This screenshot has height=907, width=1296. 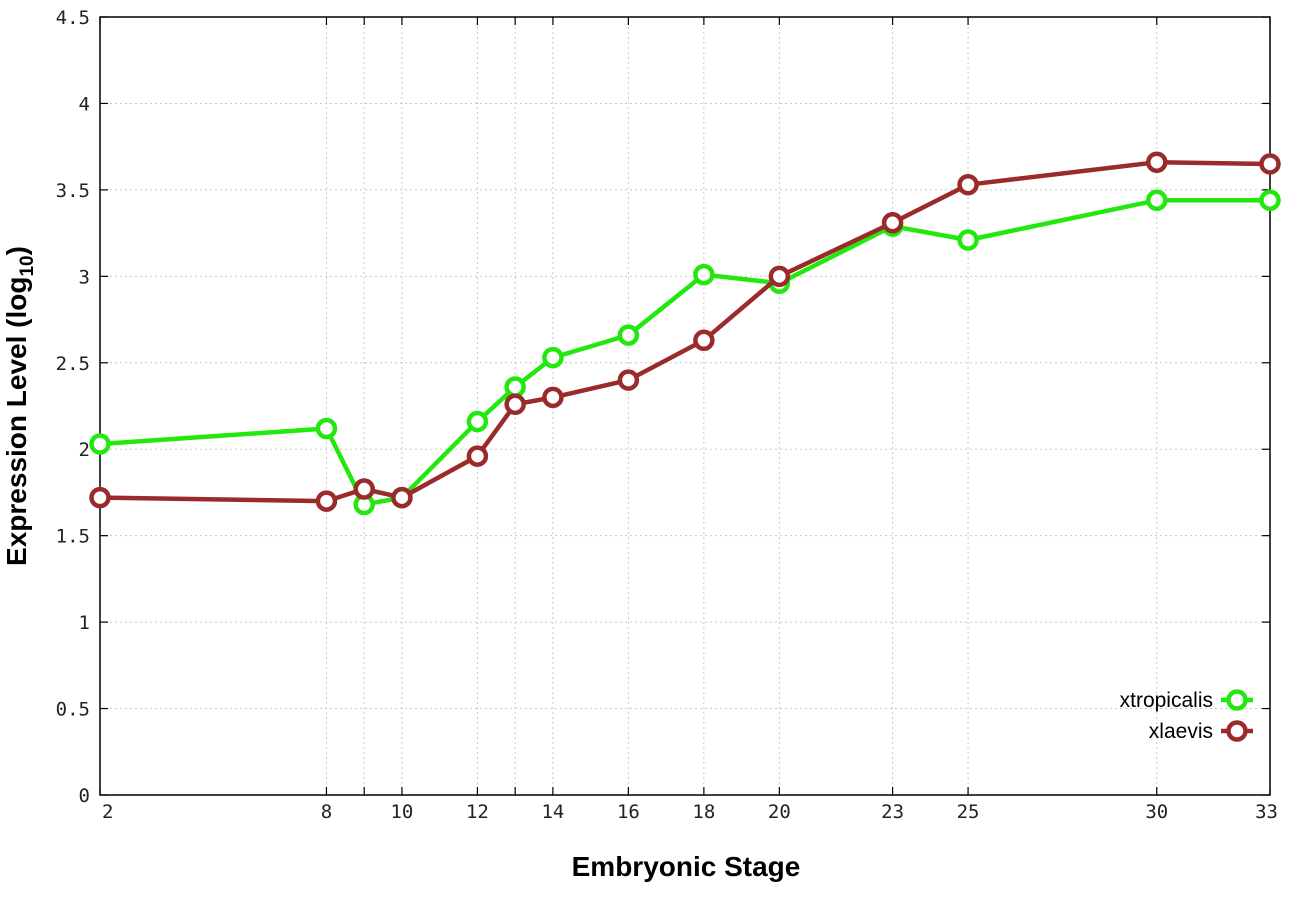 I want to click on y-tick-label: 2.5, so click(x=73, y=364).